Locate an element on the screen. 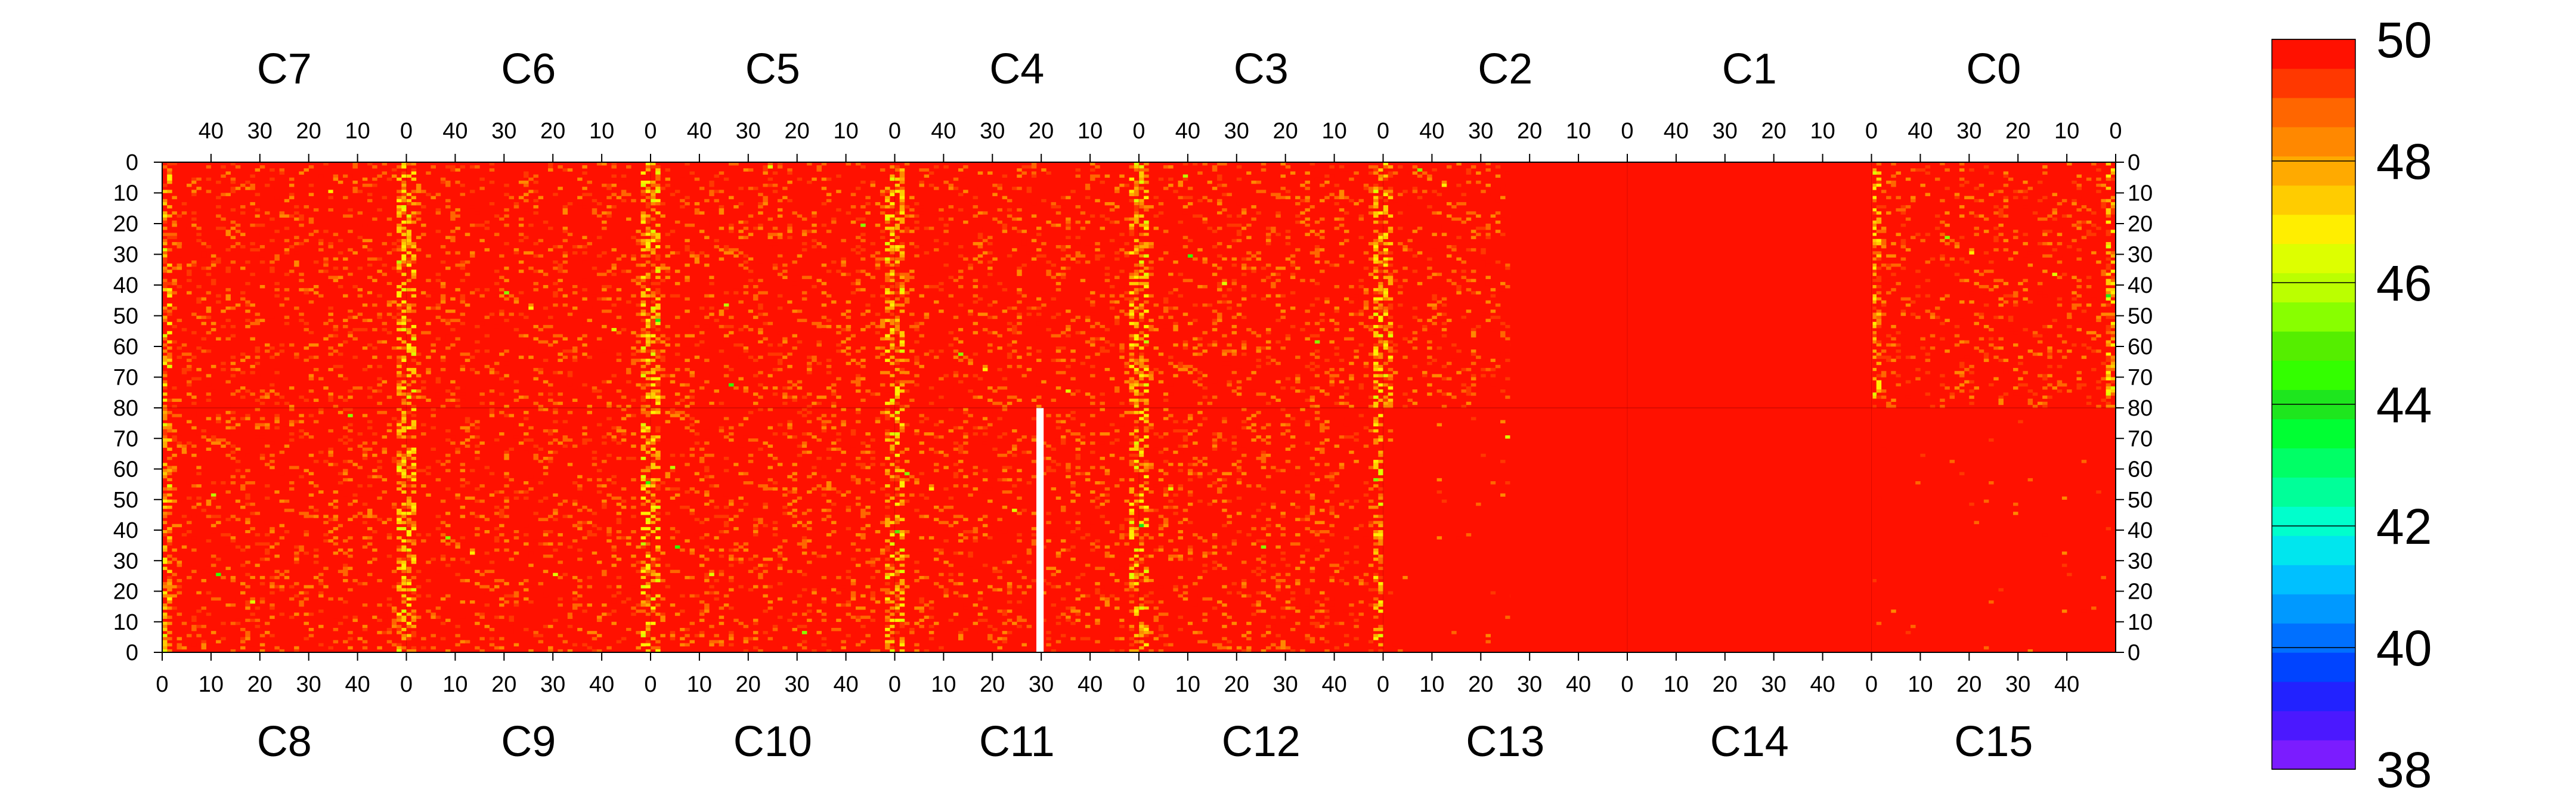  top-y-tick-label-right: 20 is located at coordinates (2140, 224).